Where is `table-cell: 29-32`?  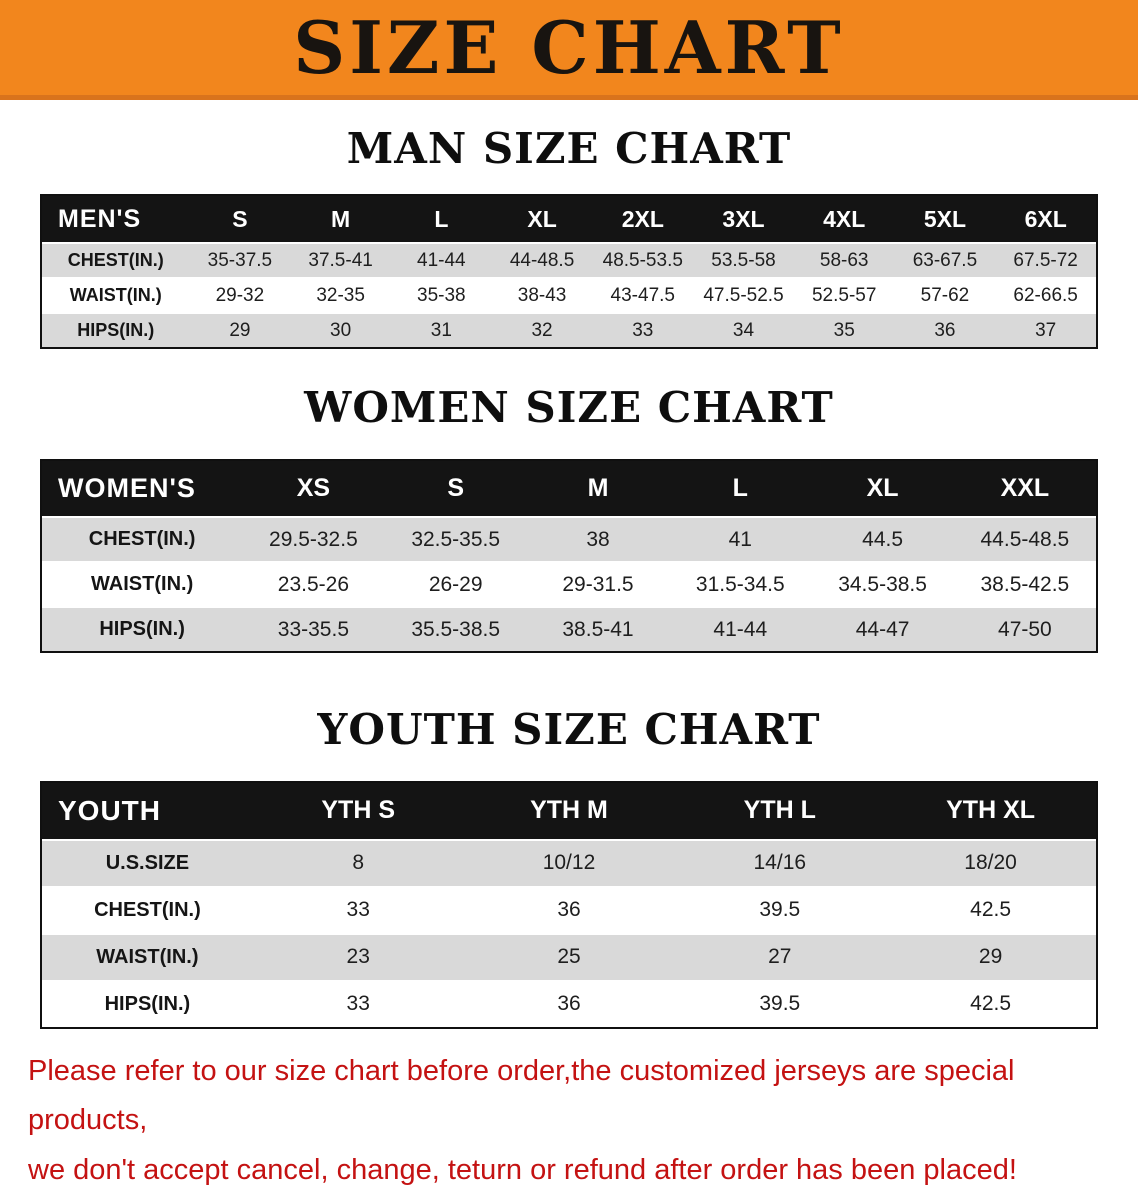
table-cell: 29-32 is located at coordinates (240, 295).